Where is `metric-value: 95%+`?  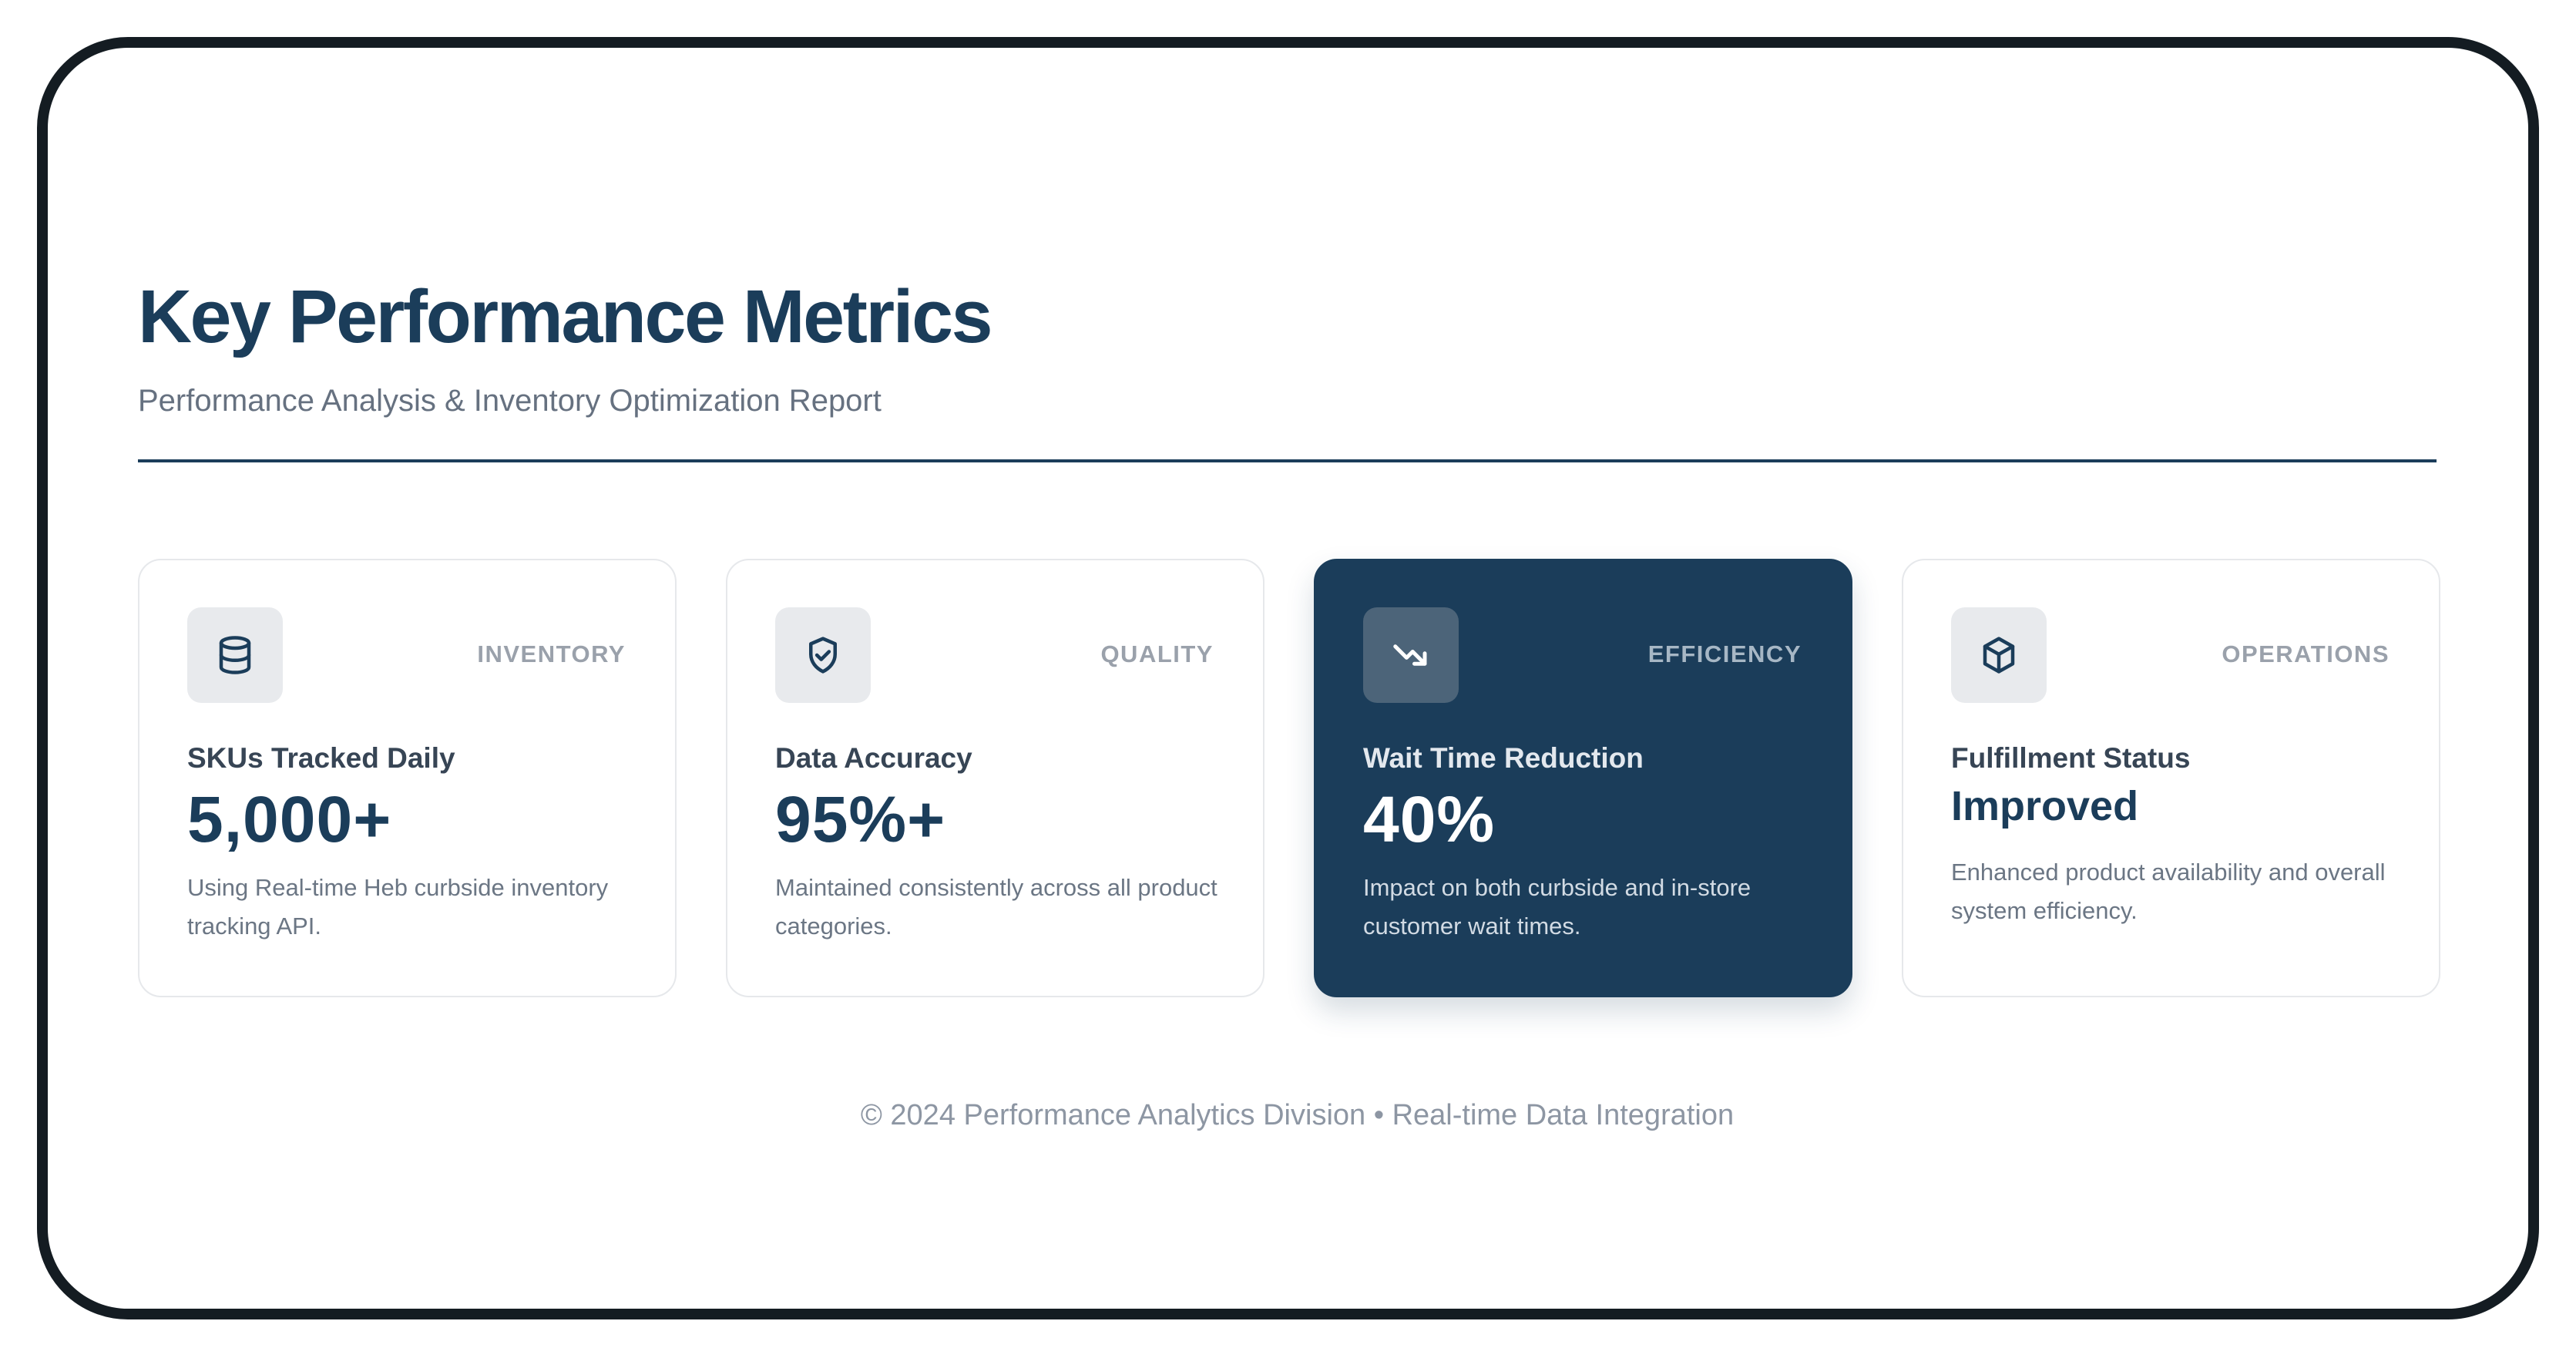 metric-value: 95%+ is located at coordinates (860, 819).